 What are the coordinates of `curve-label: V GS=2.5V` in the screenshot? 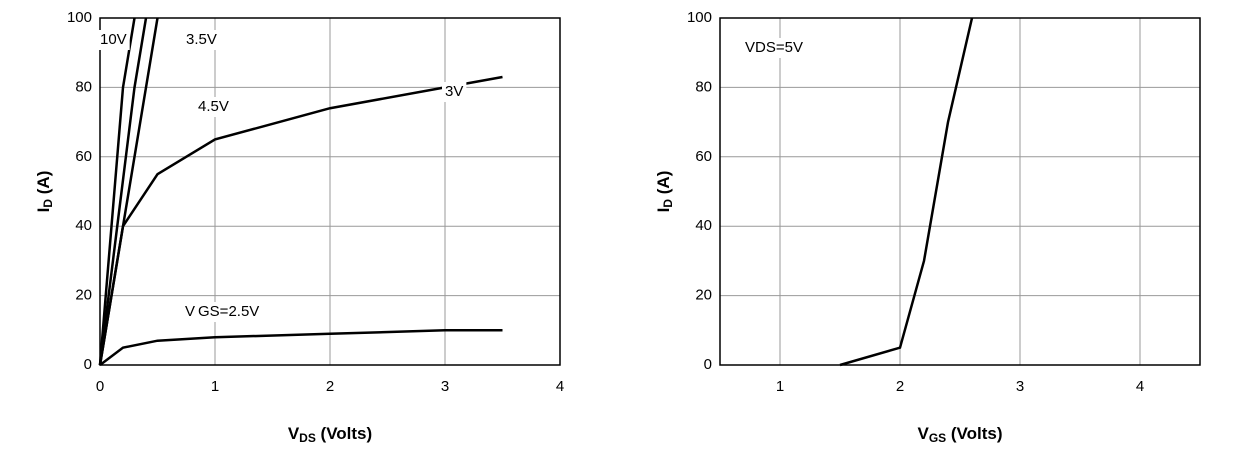 It's located at (222, 311).